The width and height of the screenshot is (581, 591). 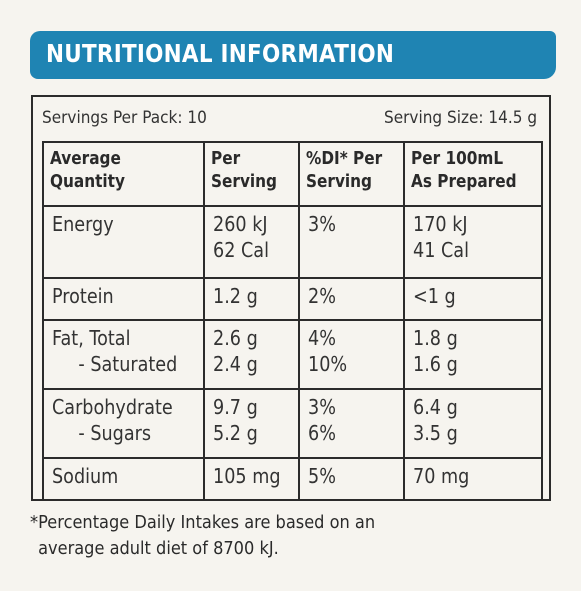 I want to click on per-100ml-cell: 170 kJ 41 Cal, so click(x=473, y=242).